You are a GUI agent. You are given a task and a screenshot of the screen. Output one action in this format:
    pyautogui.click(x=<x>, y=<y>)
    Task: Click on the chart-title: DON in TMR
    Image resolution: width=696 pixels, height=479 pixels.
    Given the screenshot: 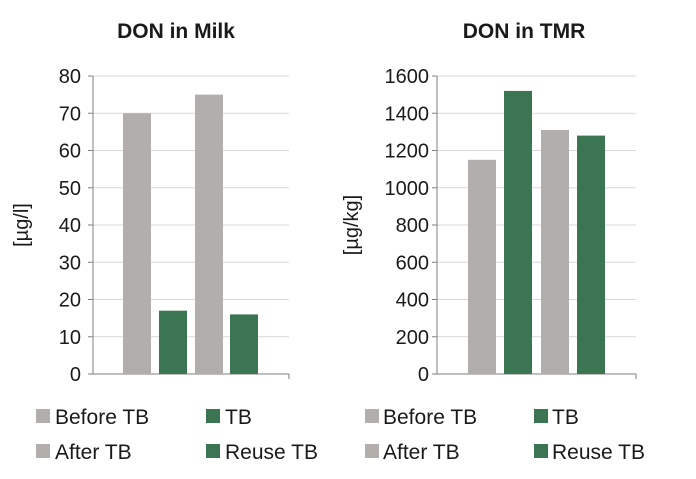 What is the action you would take?
    pyautogui.click(x=524, y=31)
    